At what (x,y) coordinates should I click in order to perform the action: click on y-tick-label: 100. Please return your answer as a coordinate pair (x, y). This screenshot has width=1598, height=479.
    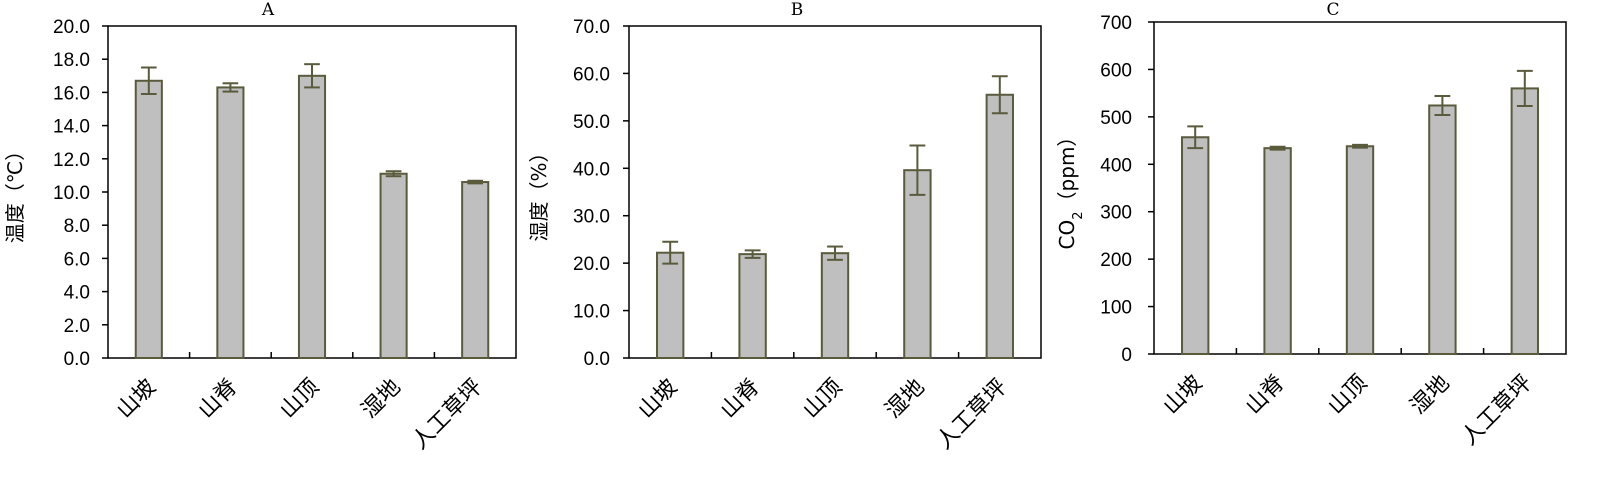
    Looking at the image, I should click on (1116, 308).